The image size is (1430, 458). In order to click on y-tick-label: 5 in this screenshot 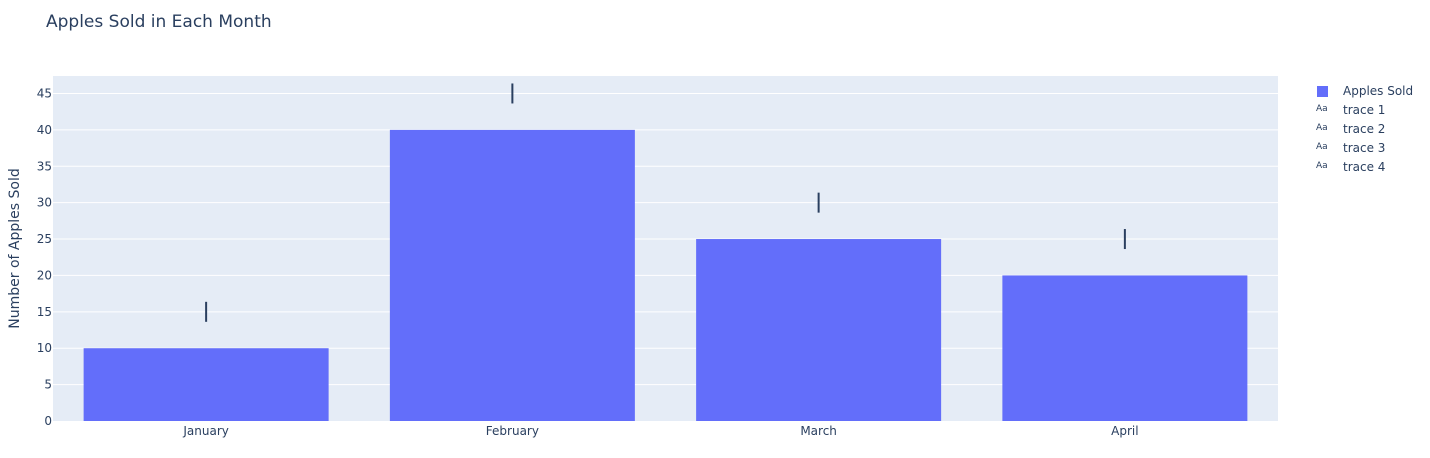, I will do `click(48, 385)`.